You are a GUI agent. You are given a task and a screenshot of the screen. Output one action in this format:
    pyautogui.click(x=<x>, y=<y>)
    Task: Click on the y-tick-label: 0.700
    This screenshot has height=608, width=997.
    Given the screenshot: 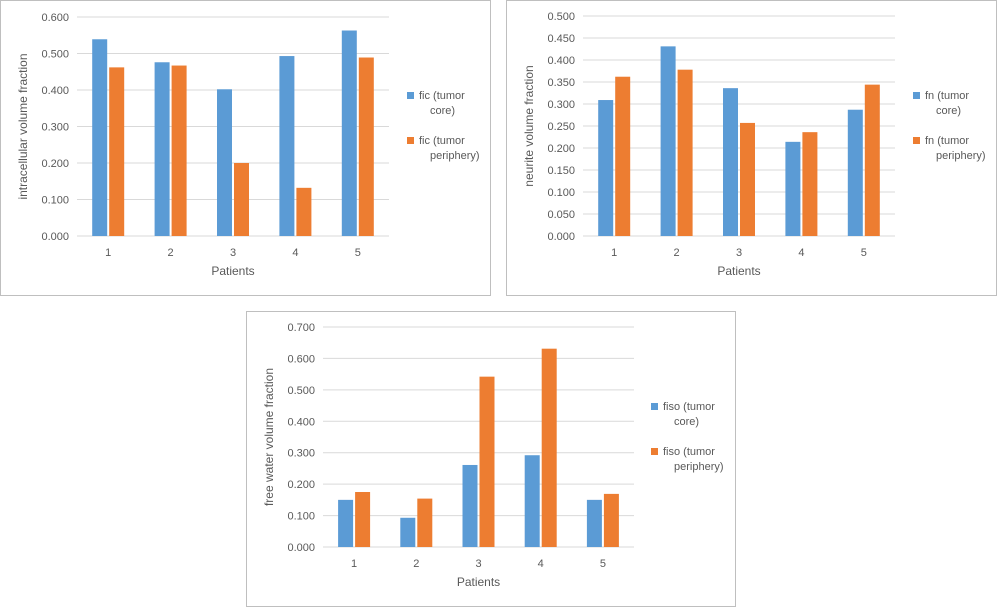 What is the action you would take?
    pyautogui.click(x=301, y=328)
    